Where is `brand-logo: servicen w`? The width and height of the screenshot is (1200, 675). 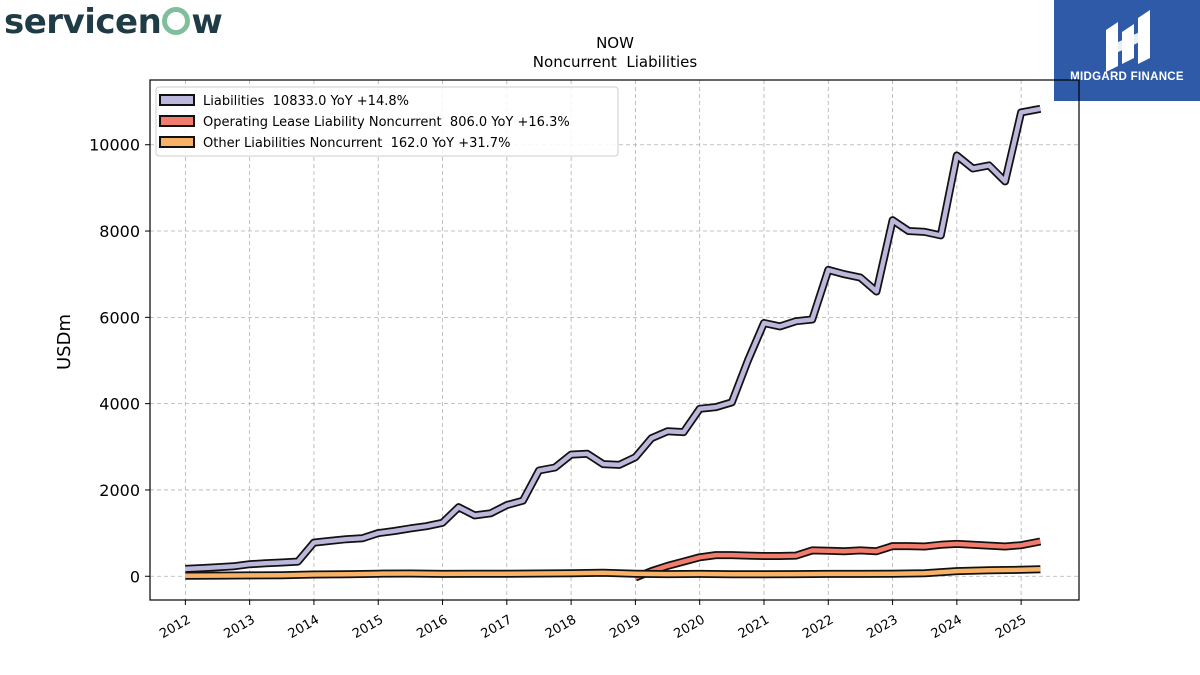 brand-logo: servicen w is located at coordinates (113, 22).